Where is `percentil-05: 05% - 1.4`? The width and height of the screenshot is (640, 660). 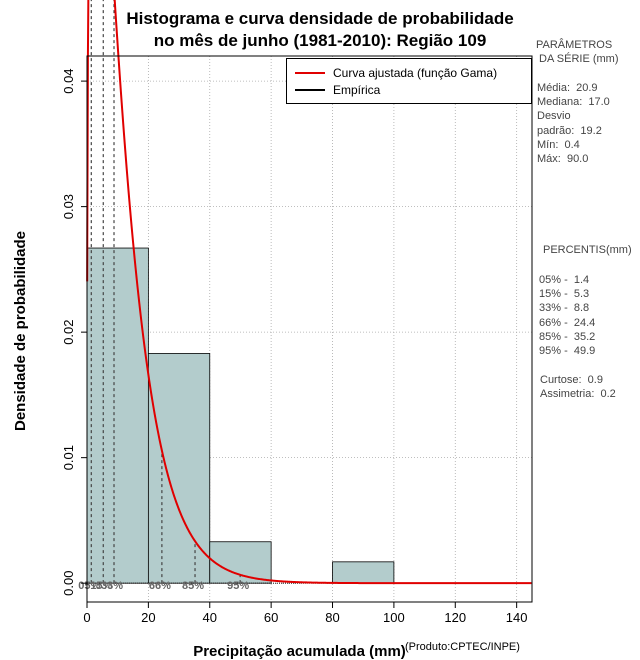
percentil-05: 05% - 1.4 is located at coordinates (564, 280).